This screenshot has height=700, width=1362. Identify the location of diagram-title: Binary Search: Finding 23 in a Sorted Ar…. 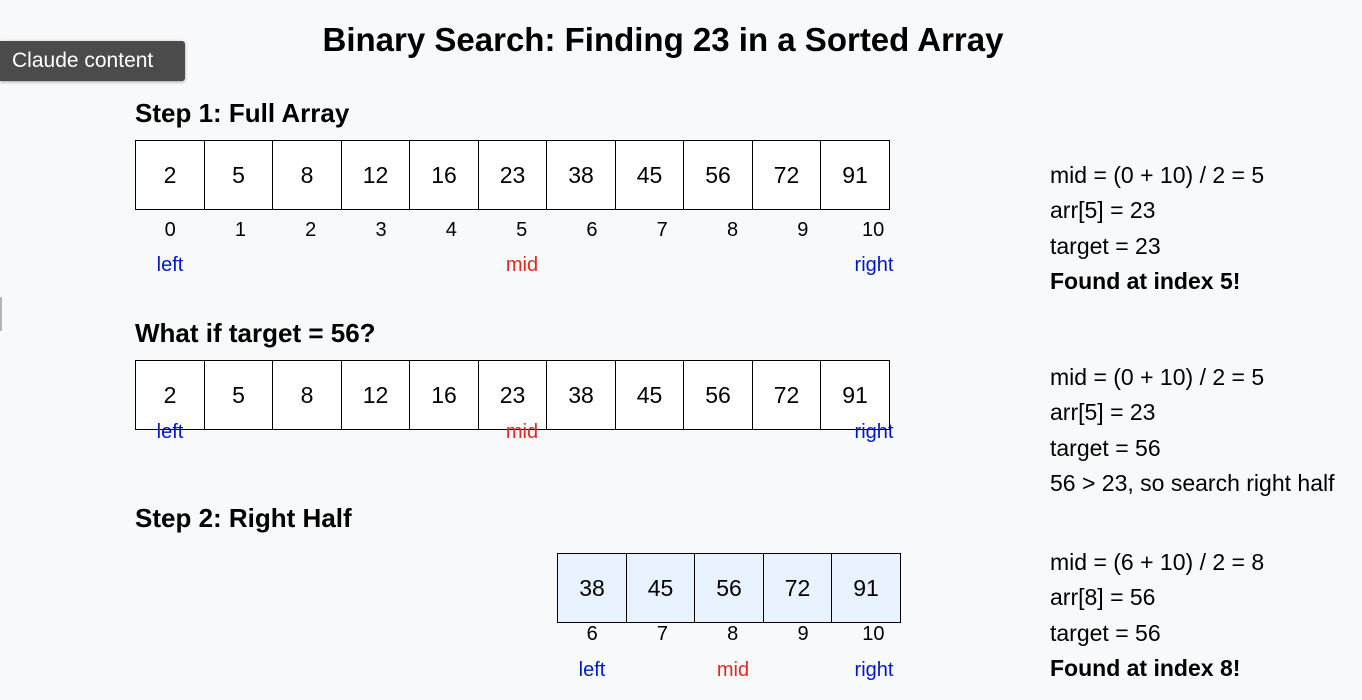
(663, 39).